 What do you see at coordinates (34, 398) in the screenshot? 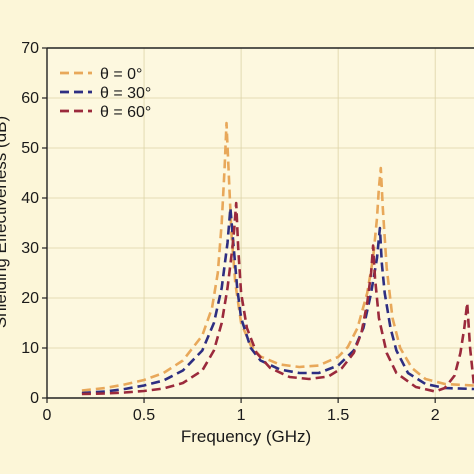
I see `y-tick-label: 0` at bounding box center [34, 398].